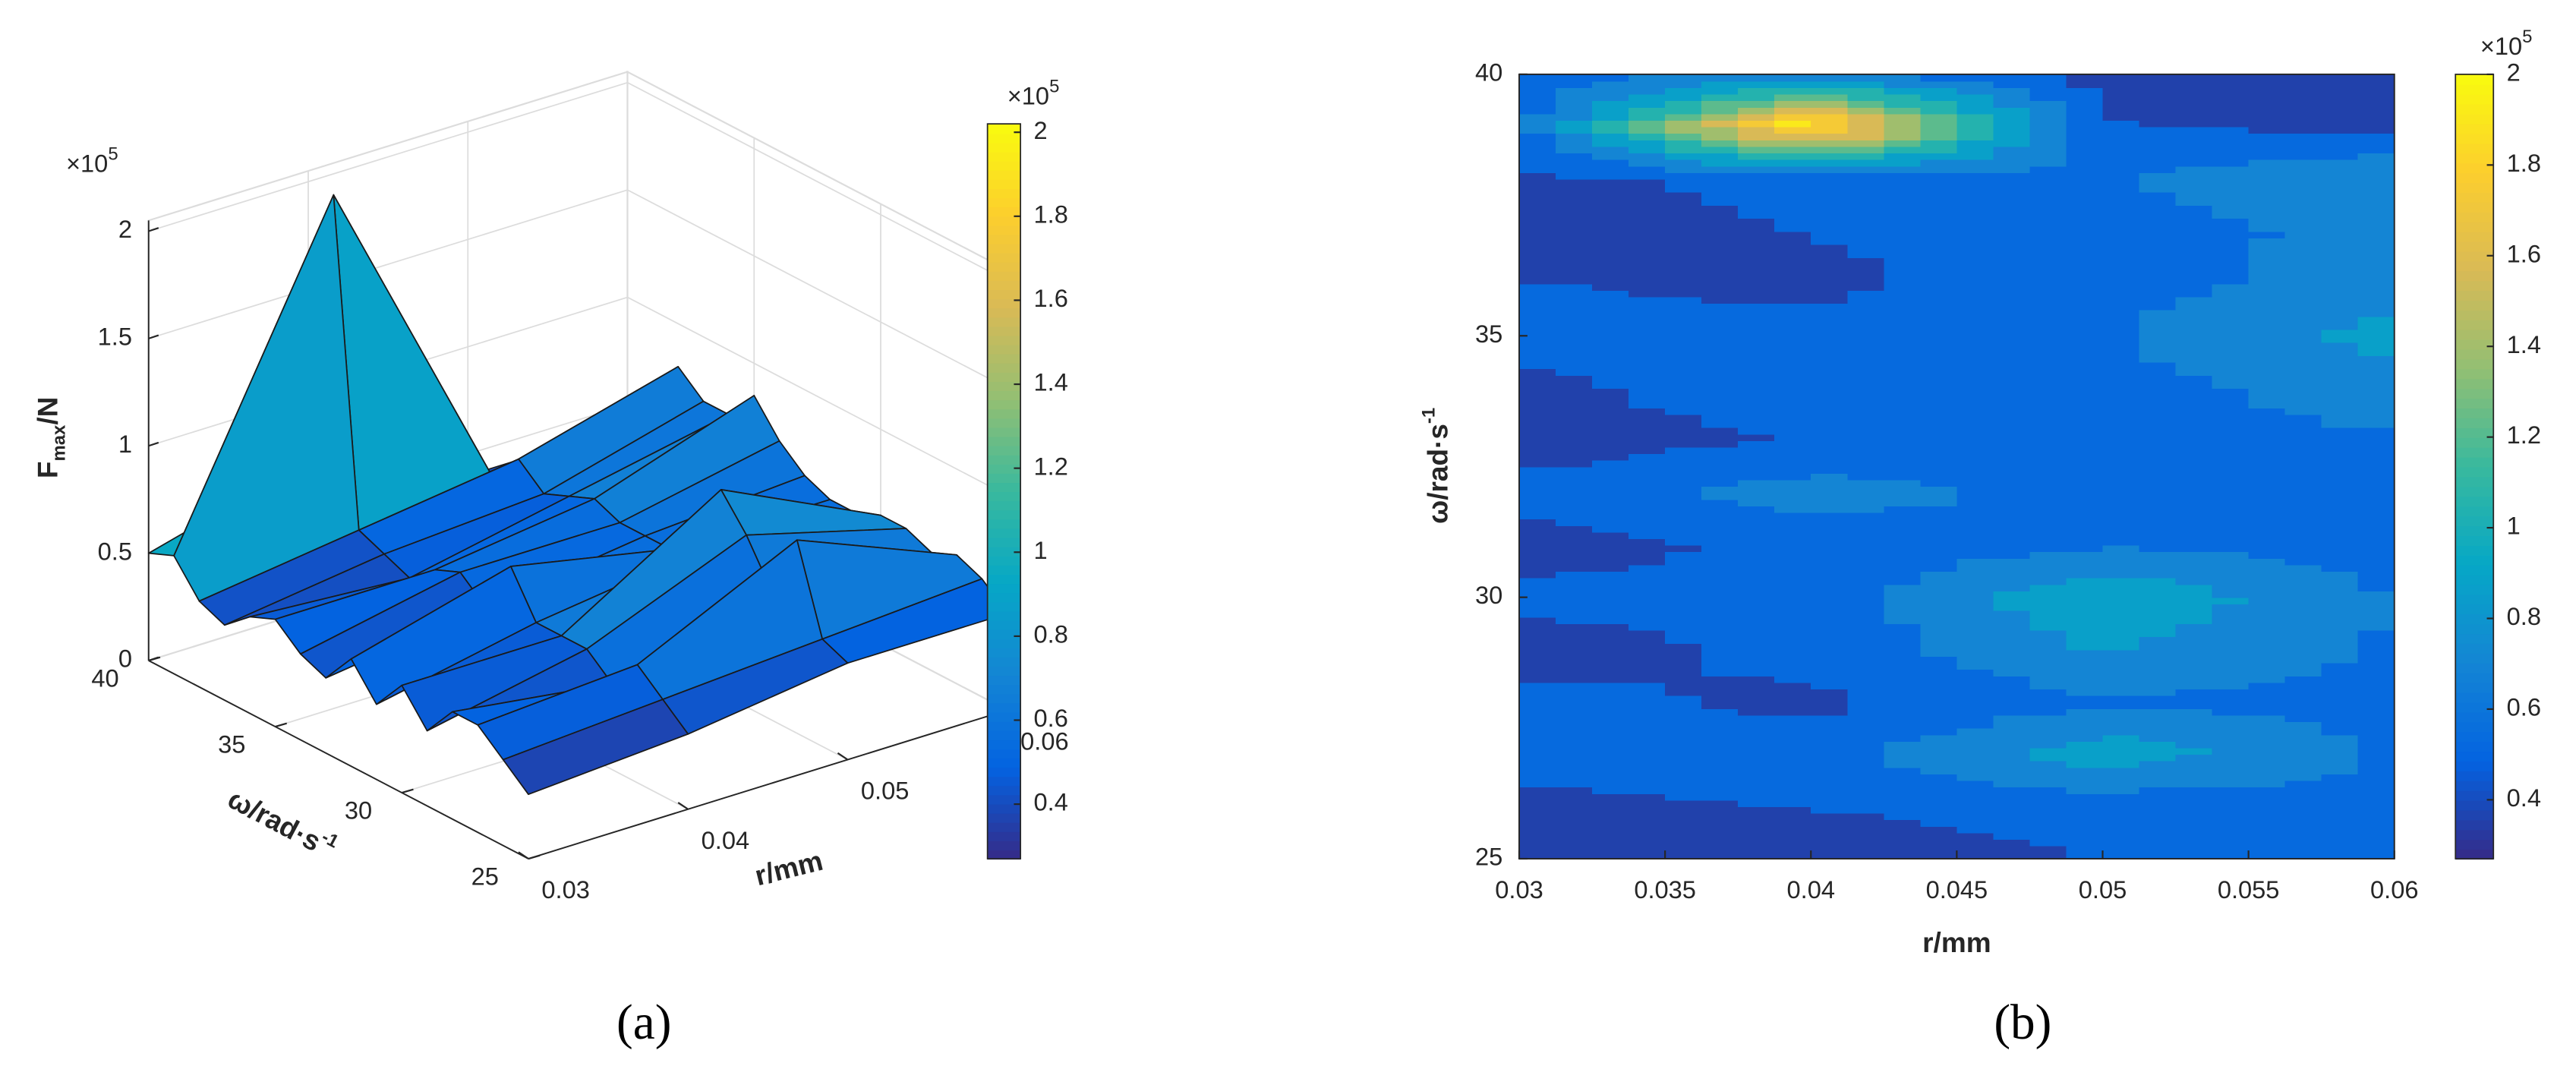 The width and height of the screenshot is (2576, 1066). What do you see at coordinates (1665, 889) in the screenshot?
I see `x-tick-label: 0.035` at bounding box center [1665, 889].